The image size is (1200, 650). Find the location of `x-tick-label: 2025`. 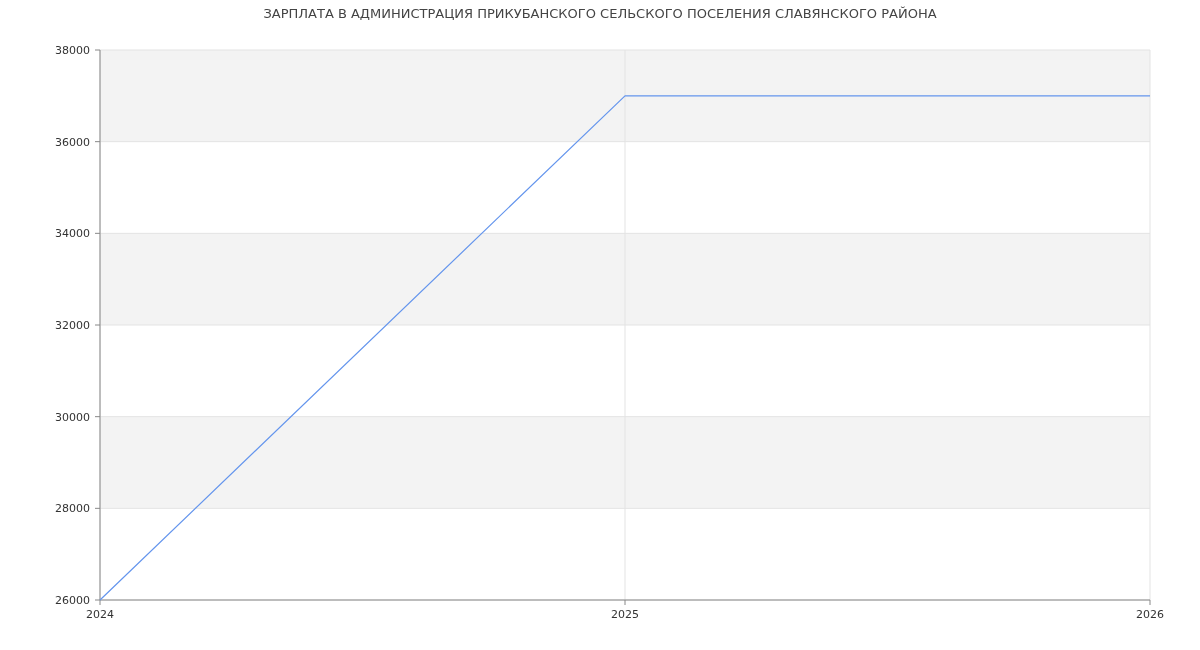

x-tick-label: 2025 is located at coordinates (625, 614).